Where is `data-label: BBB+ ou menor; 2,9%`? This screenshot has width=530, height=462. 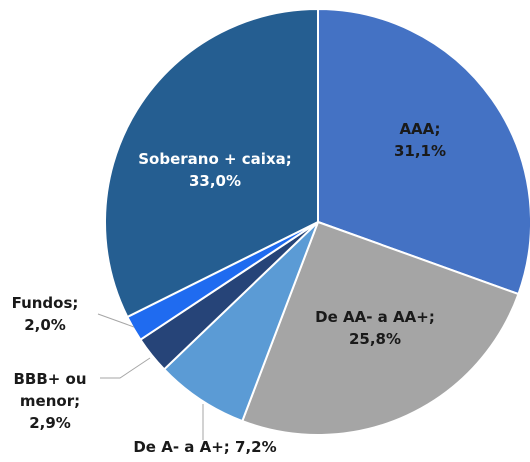 data-label: BBB+ ou menor; 2,9% is located at coordinates (50, 401).